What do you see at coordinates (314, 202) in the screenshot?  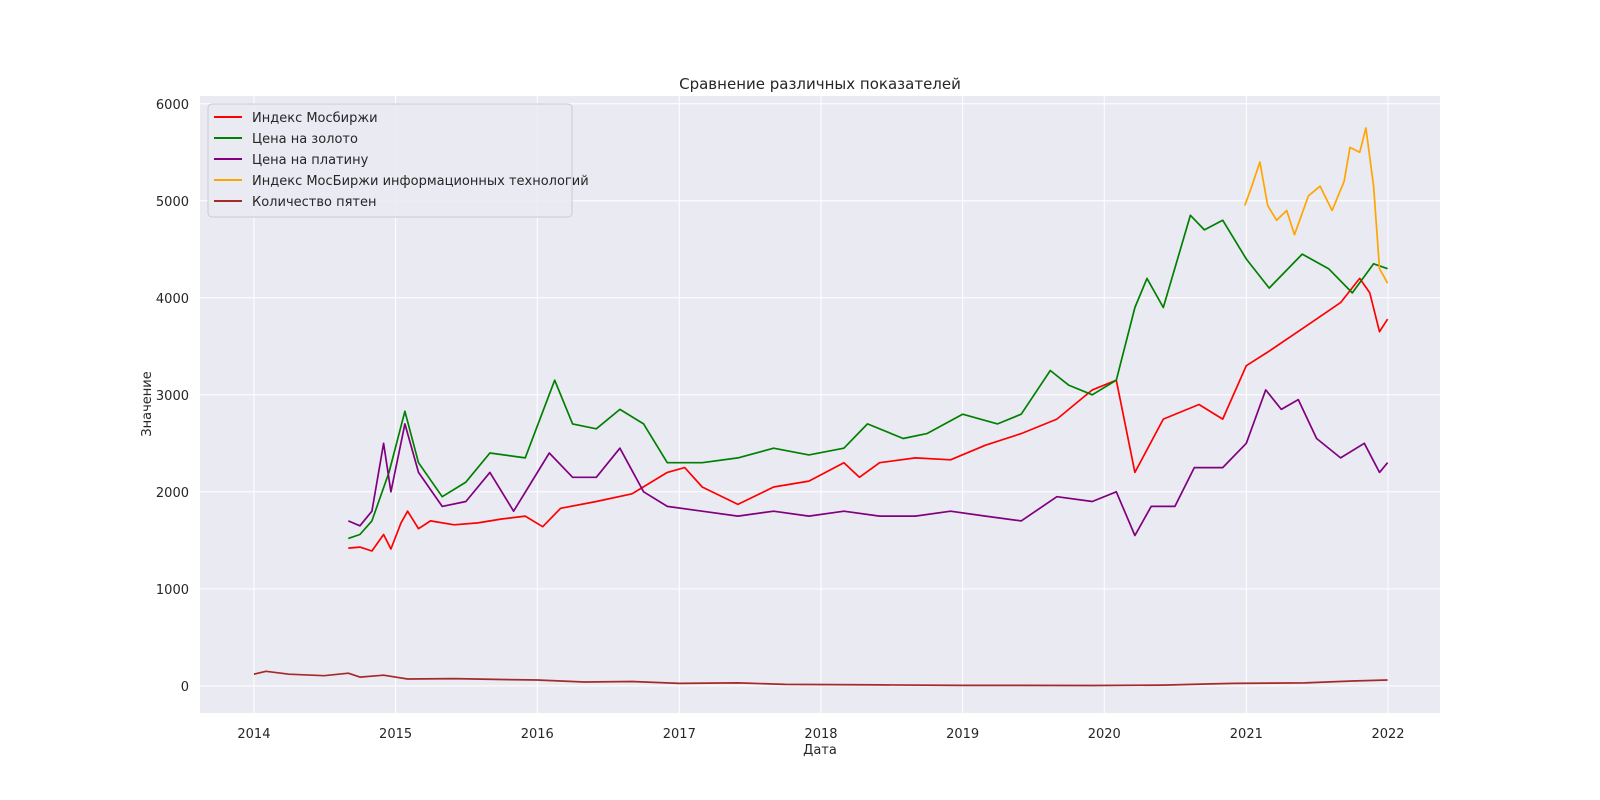 I see `legend-label: Количество пятен` at bounding box center [314, 202].